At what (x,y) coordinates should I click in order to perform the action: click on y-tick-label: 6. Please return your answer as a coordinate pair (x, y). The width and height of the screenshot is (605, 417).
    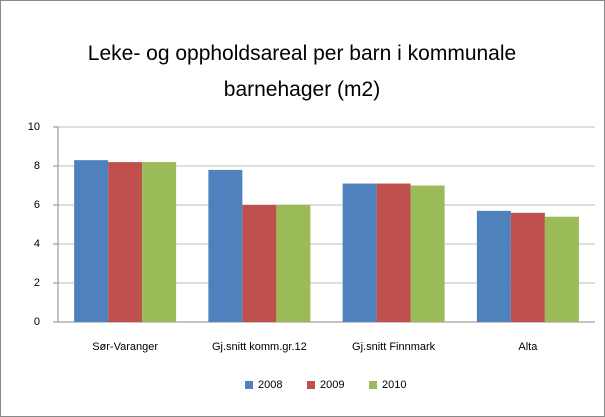
    Looking at the image, I should click on (37, 205).